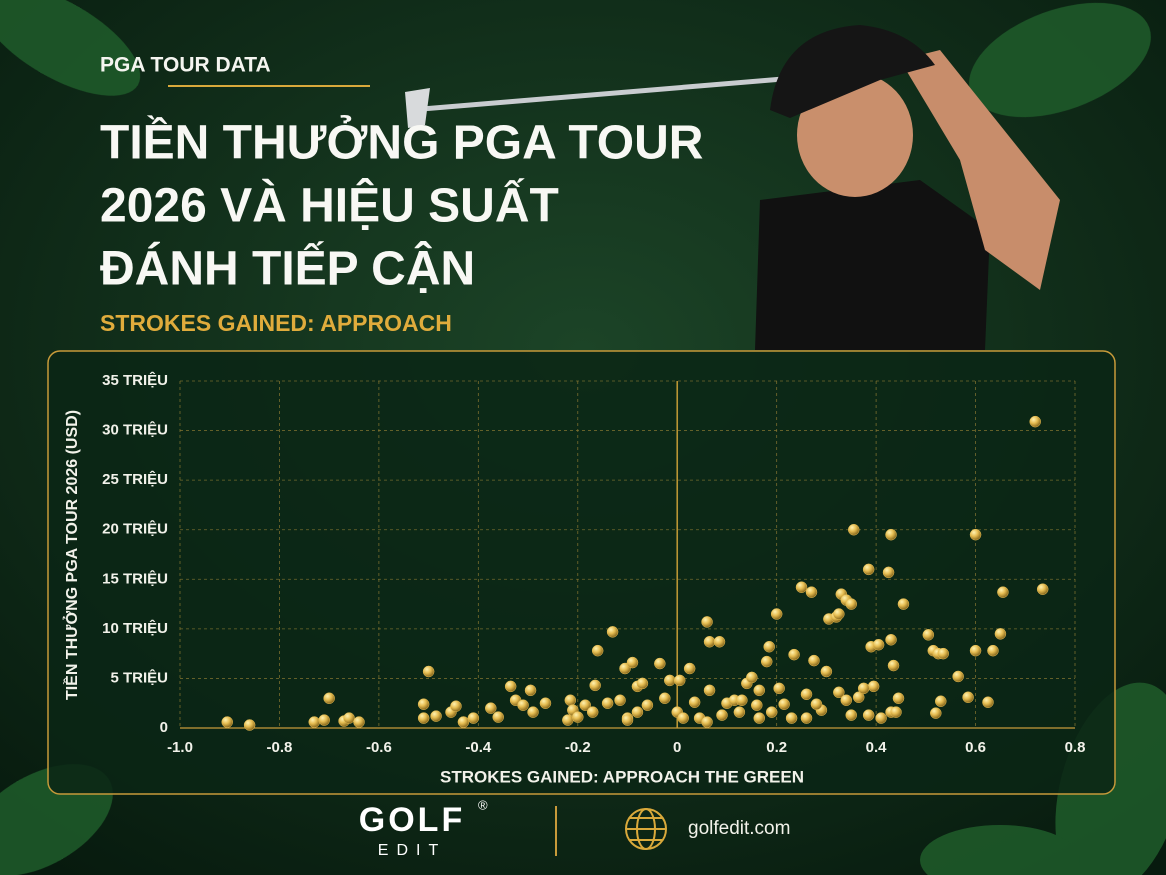 The width and height of the screenshot is (1166, 875). Describe the element at coordinates (135, 479) in the screenshot. I see `y-tick-label: 25 TRIỆU` at that location.